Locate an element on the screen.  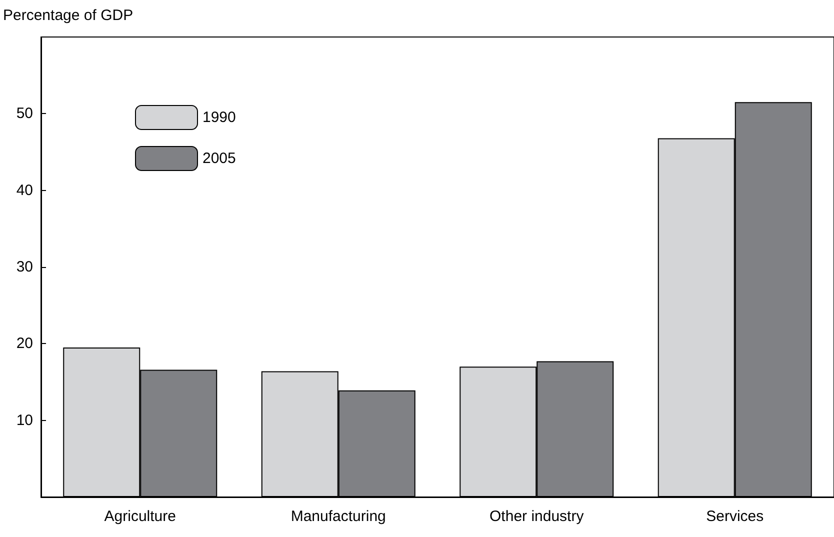
legend-label: 2005 is located at coordinates (219, 158).